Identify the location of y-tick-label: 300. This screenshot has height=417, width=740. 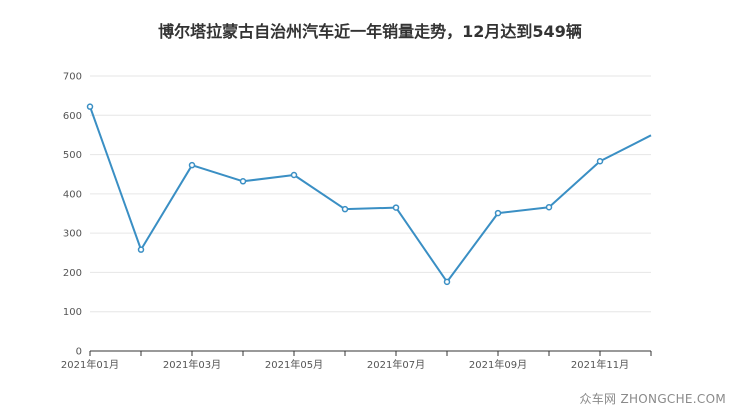
(72, 234).